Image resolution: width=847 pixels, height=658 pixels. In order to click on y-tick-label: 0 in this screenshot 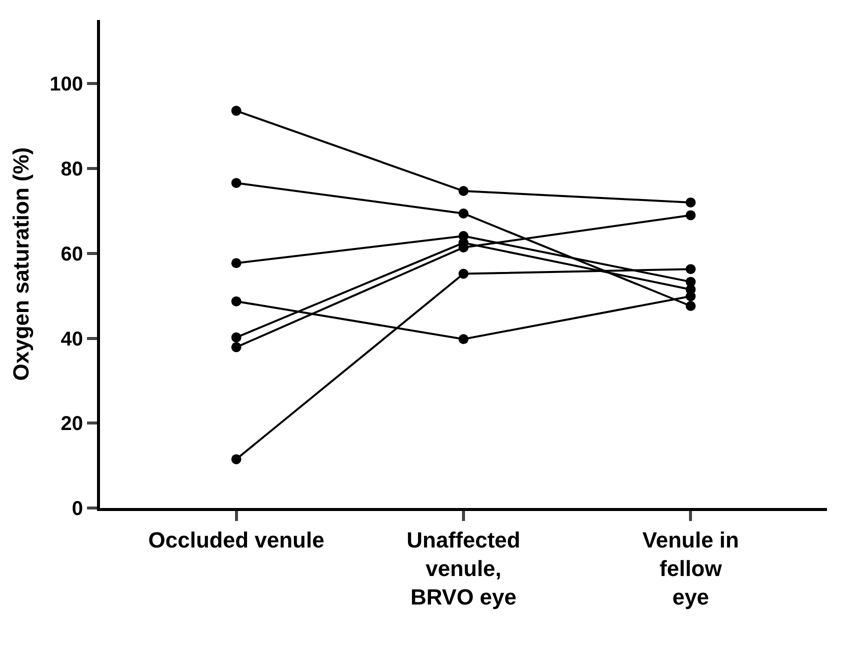, I will do `click(77, 509)`.